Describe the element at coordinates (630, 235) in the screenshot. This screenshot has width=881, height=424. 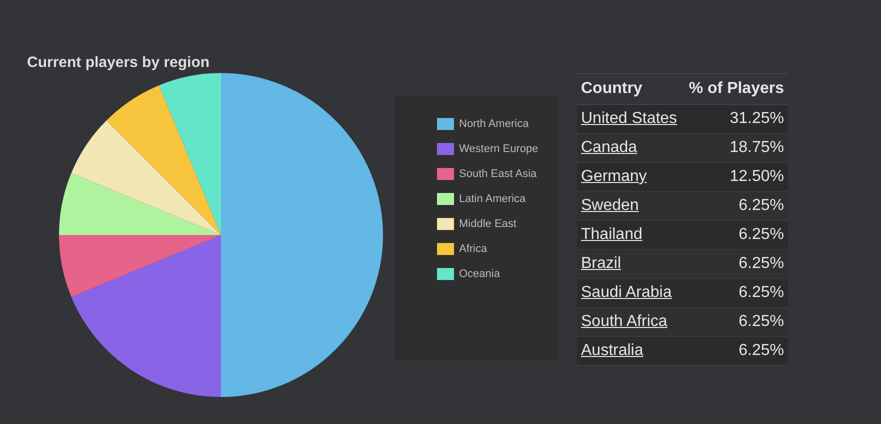
I see `category-label: Thailand` at that location.